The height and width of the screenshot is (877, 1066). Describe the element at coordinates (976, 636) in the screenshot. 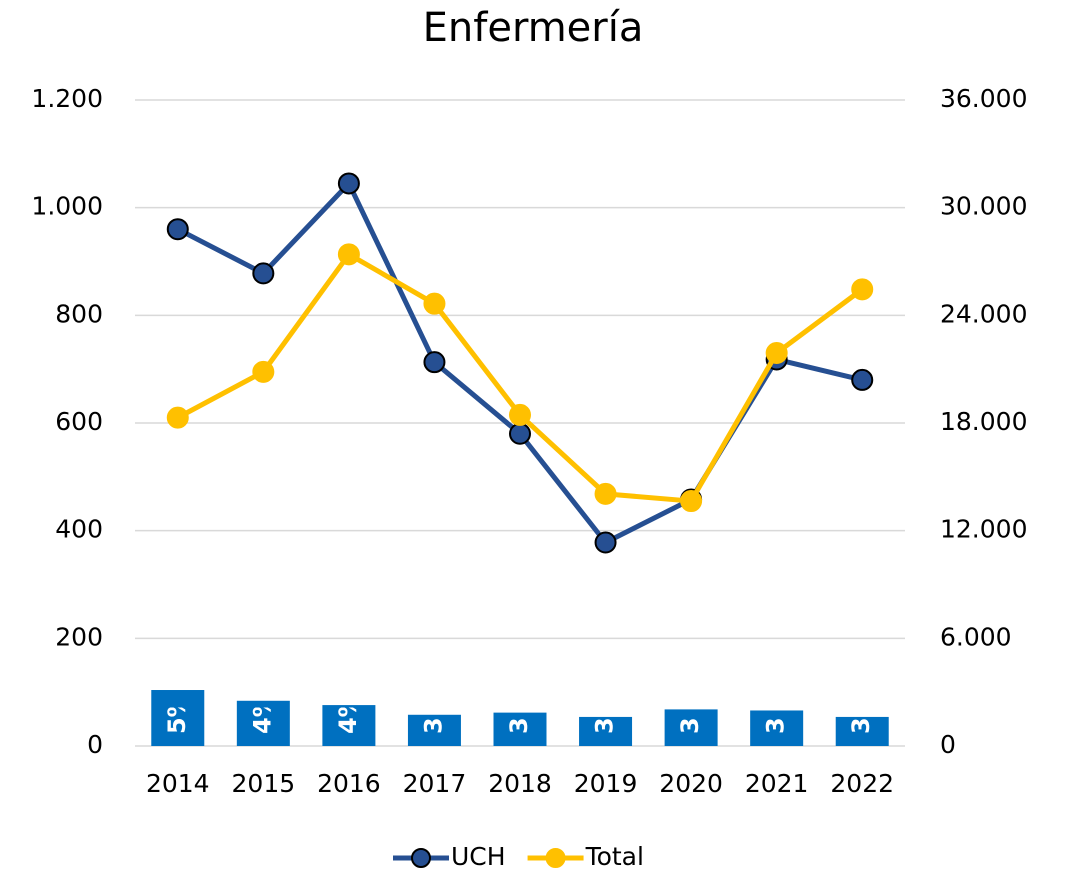

I see `y2-tick-label: 6.000` at that location.